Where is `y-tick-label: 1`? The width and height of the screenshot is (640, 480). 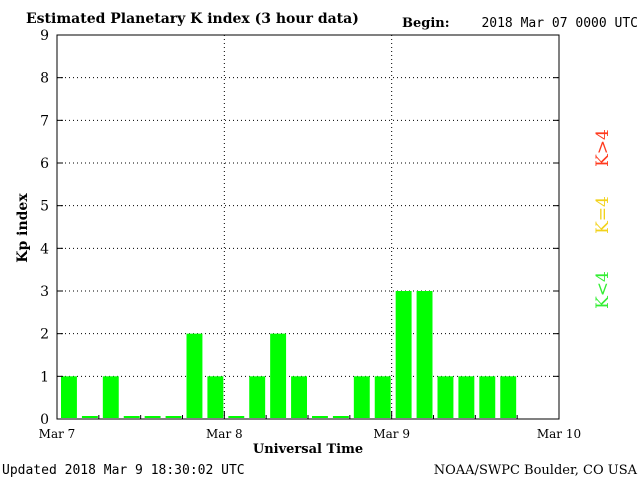
y-tick-label: 1 is located at coordinates (44, 377).